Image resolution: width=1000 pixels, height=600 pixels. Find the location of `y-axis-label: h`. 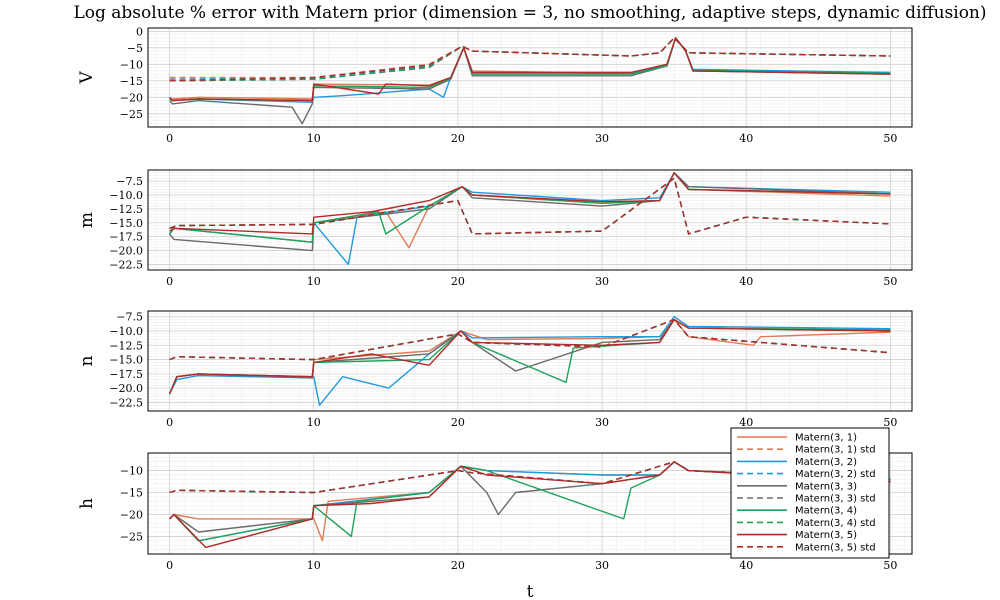

y-axis-label: h is located at coordinates (87, 503).